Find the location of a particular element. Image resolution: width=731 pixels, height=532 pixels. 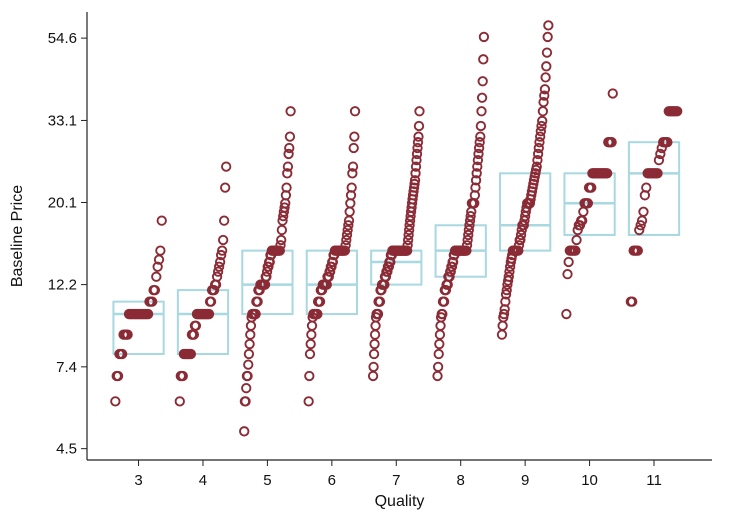

y-tick-label: 12.2 is located at coordinates (62, 285).